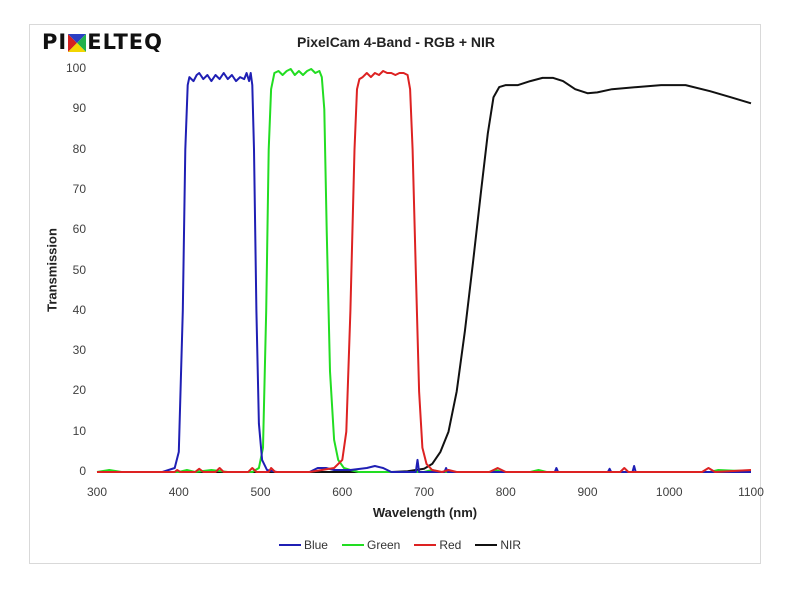  What do you see at coordinates (79, 148) in the screenshot?
I see `y-tick-label: 80` at bounding box center [79, 148].